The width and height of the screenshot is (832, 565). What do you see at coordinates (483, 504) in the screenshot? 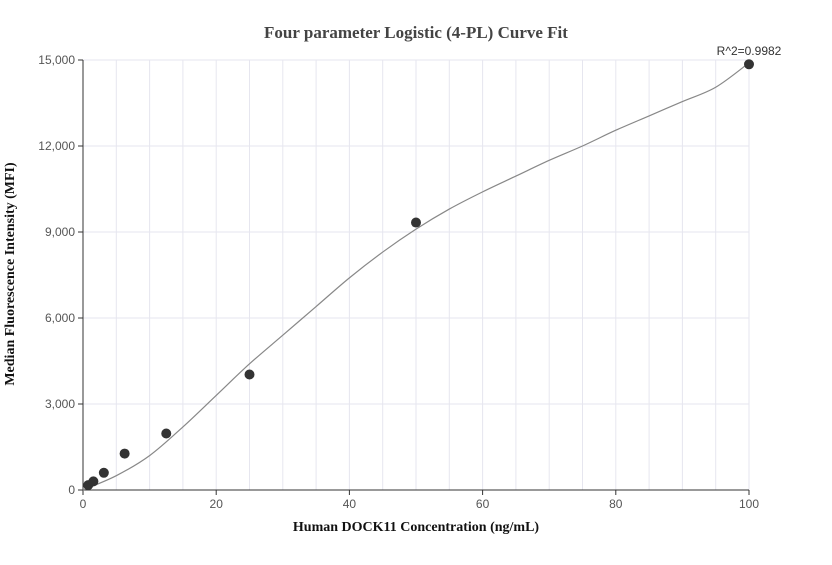
I see `x-tick-label: 60` at bounding box center [483, 504].